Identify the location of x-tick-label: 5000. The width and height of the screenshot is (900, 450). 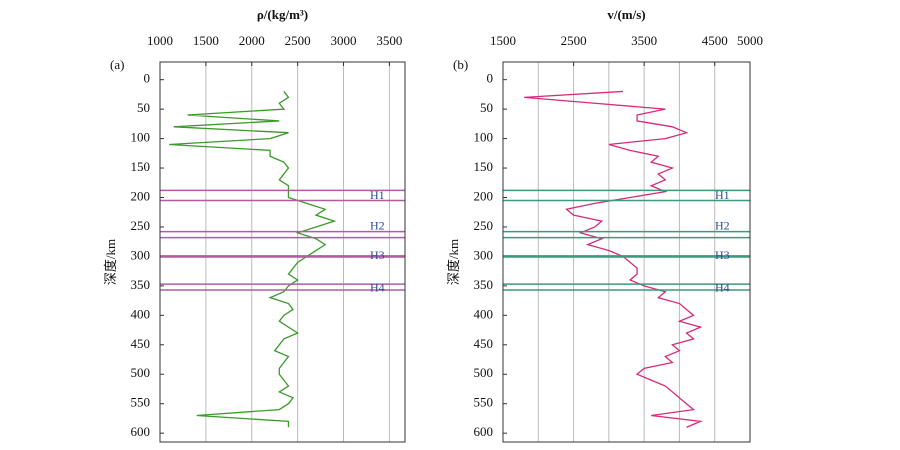
(750, 40).